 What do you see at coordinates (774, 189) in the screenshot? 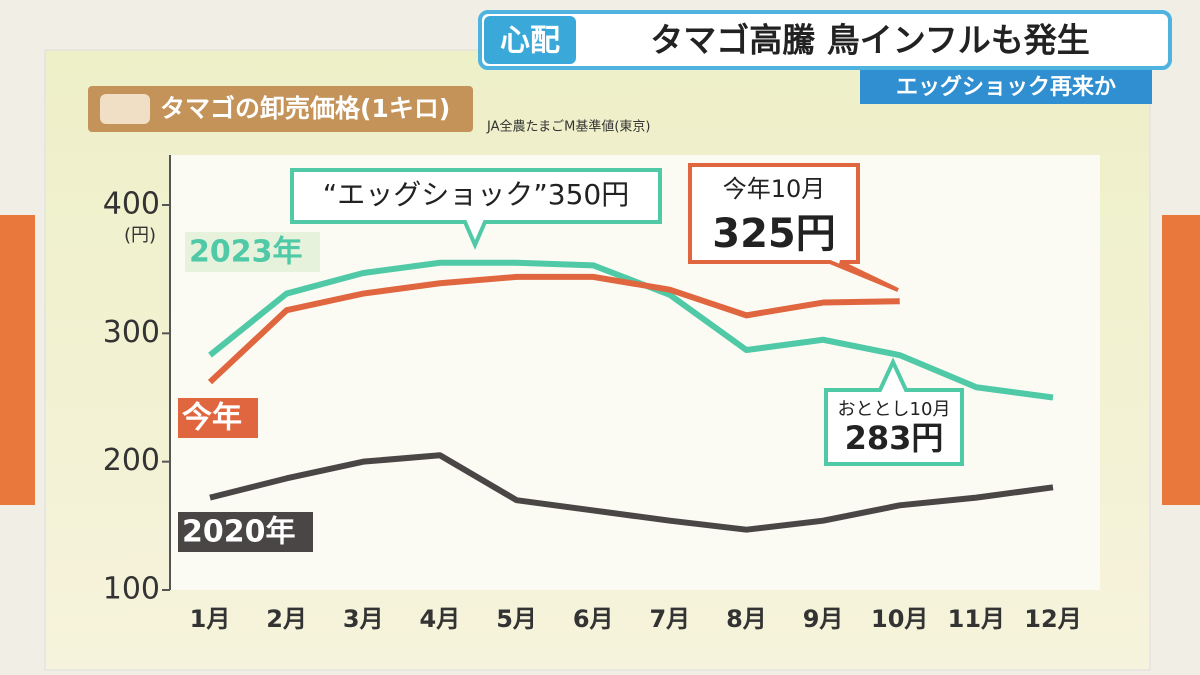
I see `annotation: 今年10月` at bounding box center [774, 189].